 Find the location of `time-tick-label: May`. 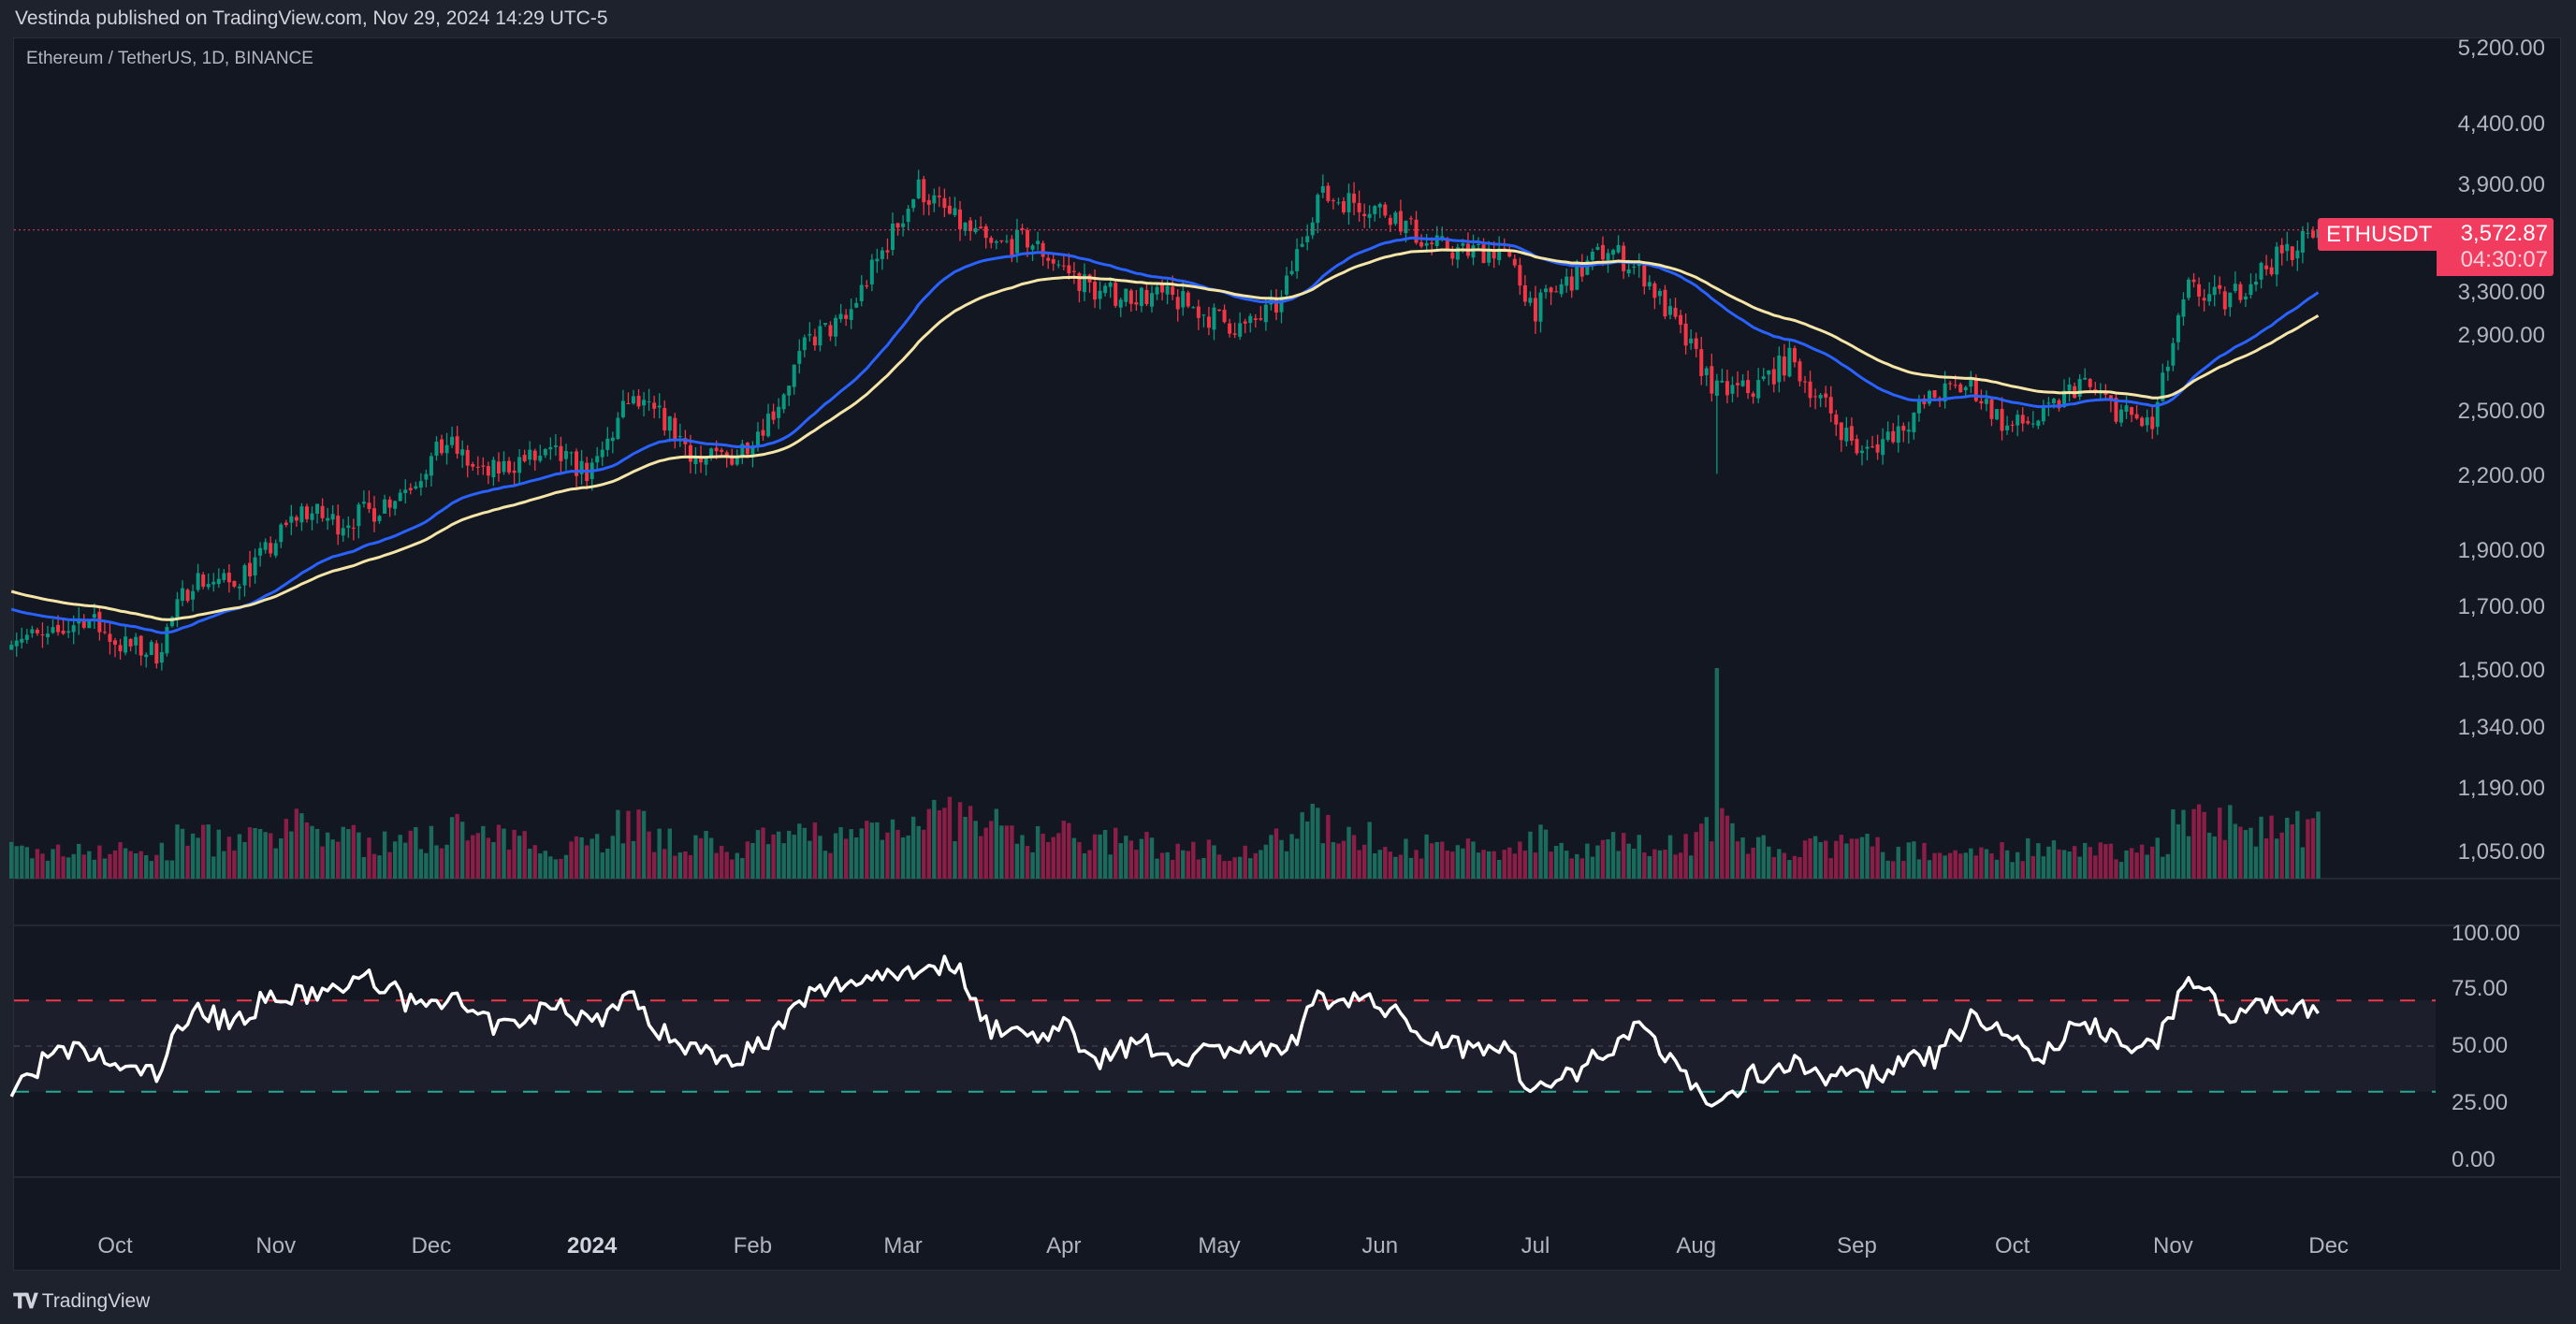

time-tick-label: May is located at coordinates (1219, 1246).